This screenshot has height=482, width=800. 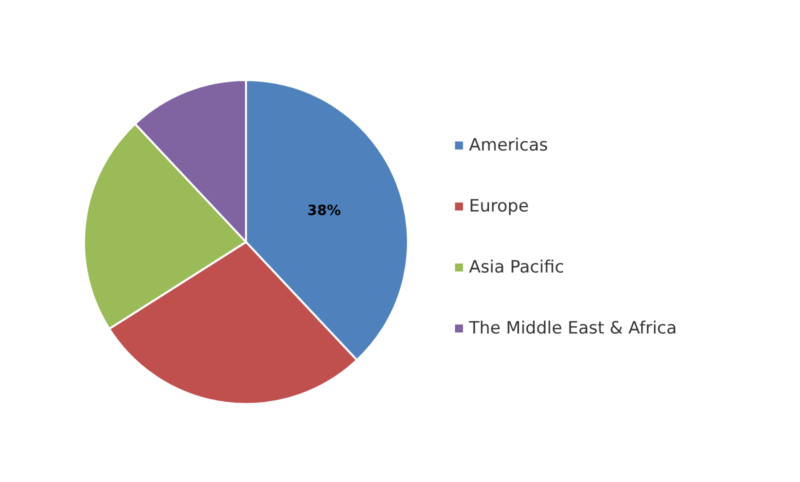 I want to click on legend-label: Europe, so click(x=499, y=206).